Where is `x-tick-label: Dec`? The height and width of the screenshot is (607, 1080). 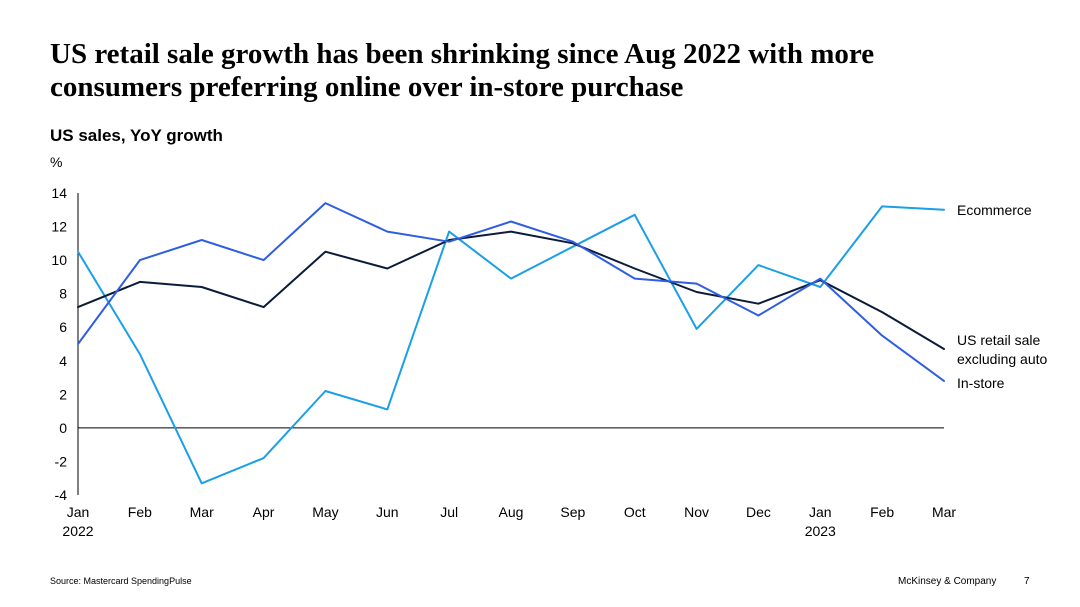
x-tick-label: Dec is located at coordinates (758, 512).